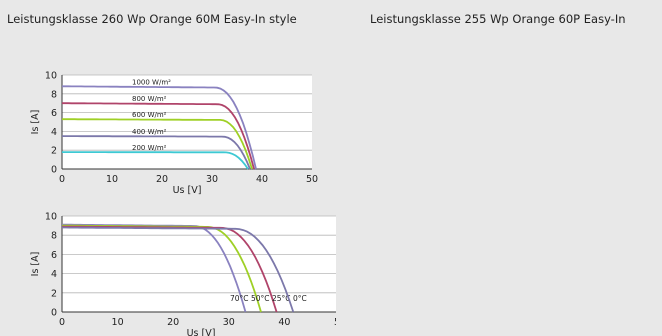  I want to click on series-label: 800 W/m², so click(149, 99).